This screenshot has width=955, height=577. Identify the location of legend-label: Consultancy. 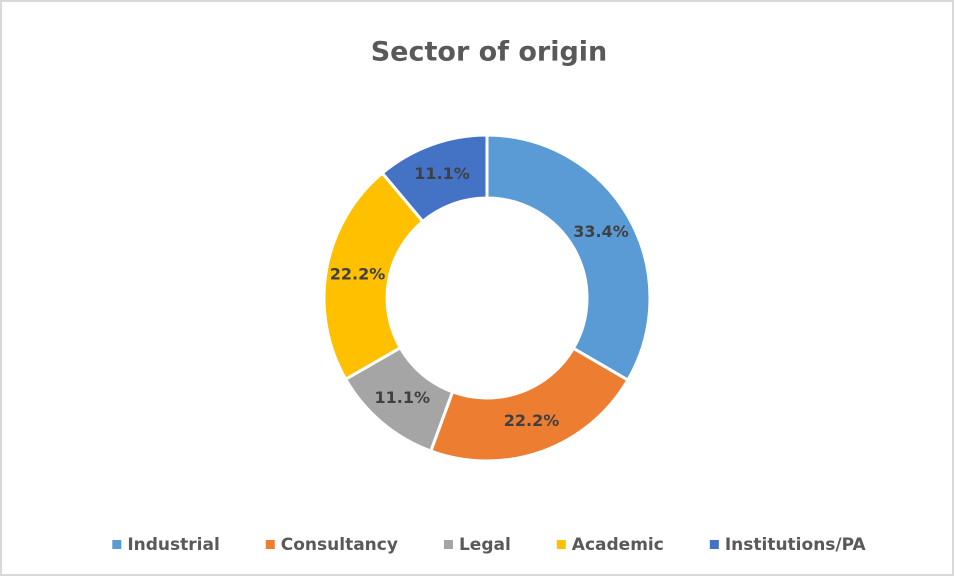
(339, 545).